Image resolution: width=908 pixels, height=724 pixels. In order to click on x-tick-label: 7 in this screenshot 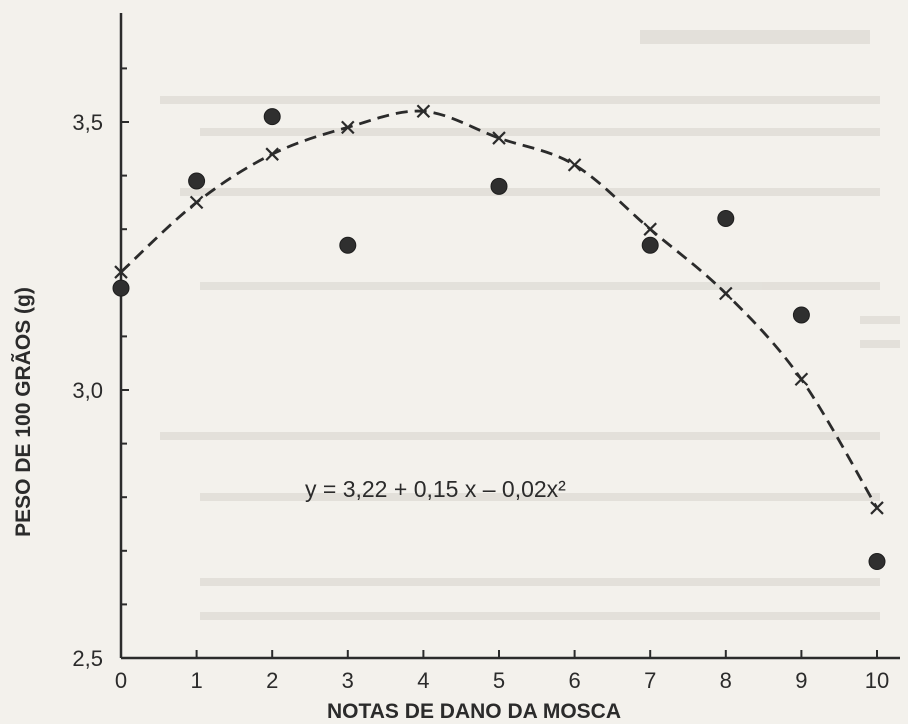, I will do `click(650, 680)`.